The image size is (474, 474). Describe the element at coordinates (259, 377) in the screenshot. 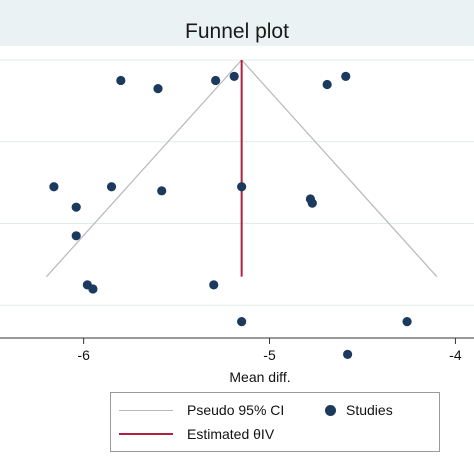

I see `x-axis-label: Mean diff.` at that location.